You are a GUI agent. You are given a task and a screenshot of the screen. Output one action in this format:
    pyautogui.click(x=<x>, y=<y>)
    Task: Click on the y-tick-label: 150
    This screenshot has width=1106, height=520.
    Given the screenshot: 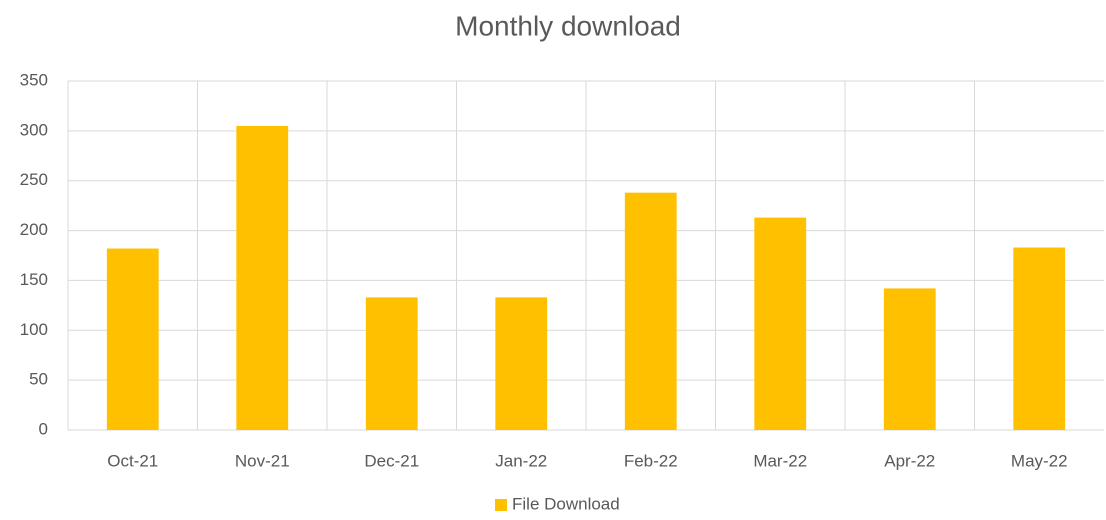 What is the action you would take?
    pyautogui.click(x=34, y=279)
    